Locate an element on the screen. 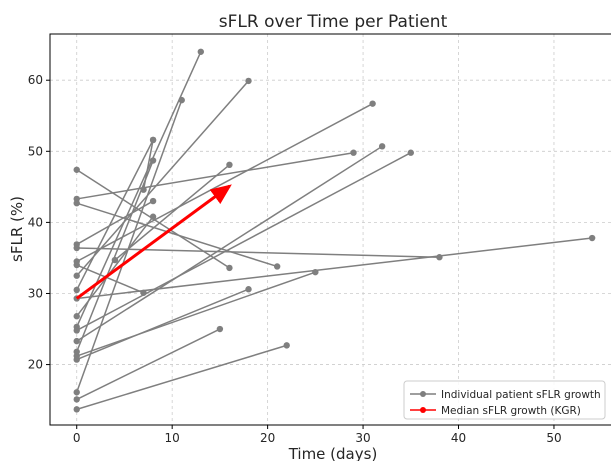 The width and height of the screenshot is (611, 461). y-tick-label: 60 is located at coordinates (35, 80).